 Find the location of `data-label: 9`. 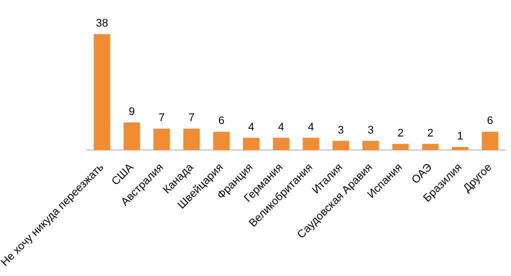

data-label: 9 is located at coordinates (131, 112).